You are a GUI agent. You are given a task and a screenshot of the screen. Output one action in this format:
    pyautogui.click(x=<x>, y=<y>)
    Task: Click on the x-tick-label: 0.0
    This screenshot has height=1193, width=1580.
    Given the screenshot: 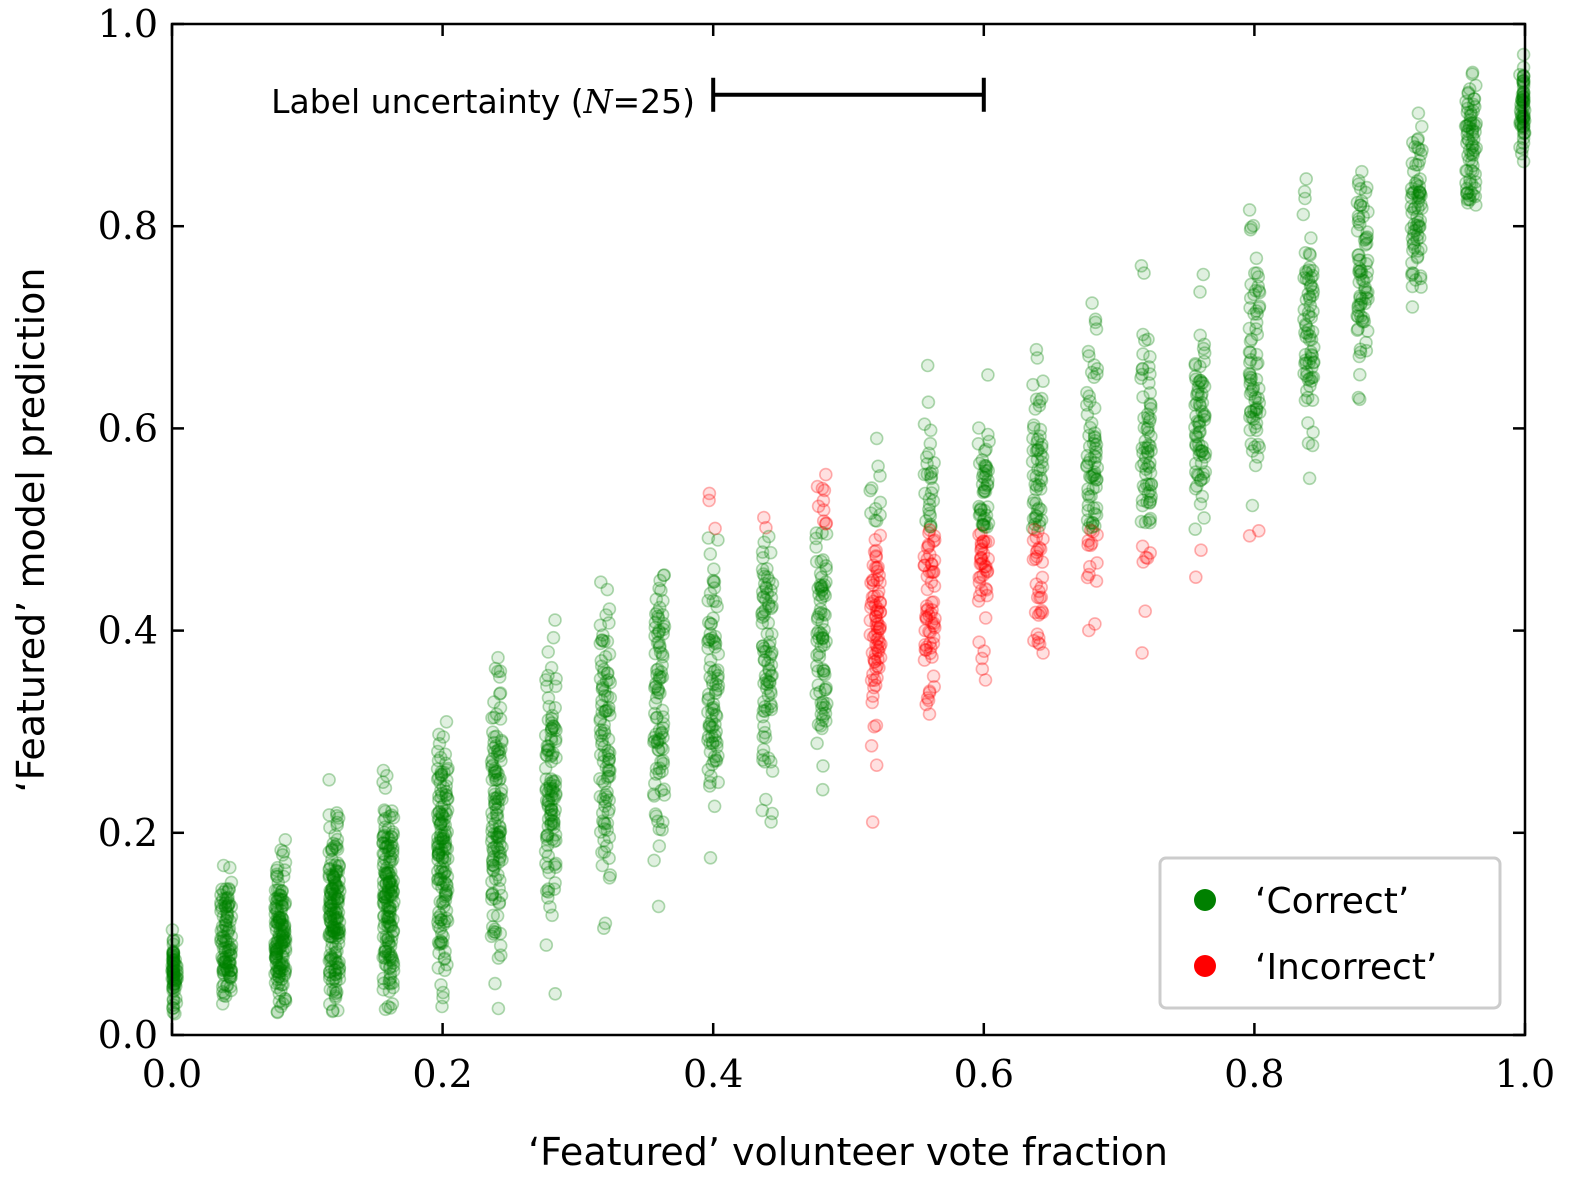 What is the action you would take?
    pyautogui.click(x=172, y=1074)
    